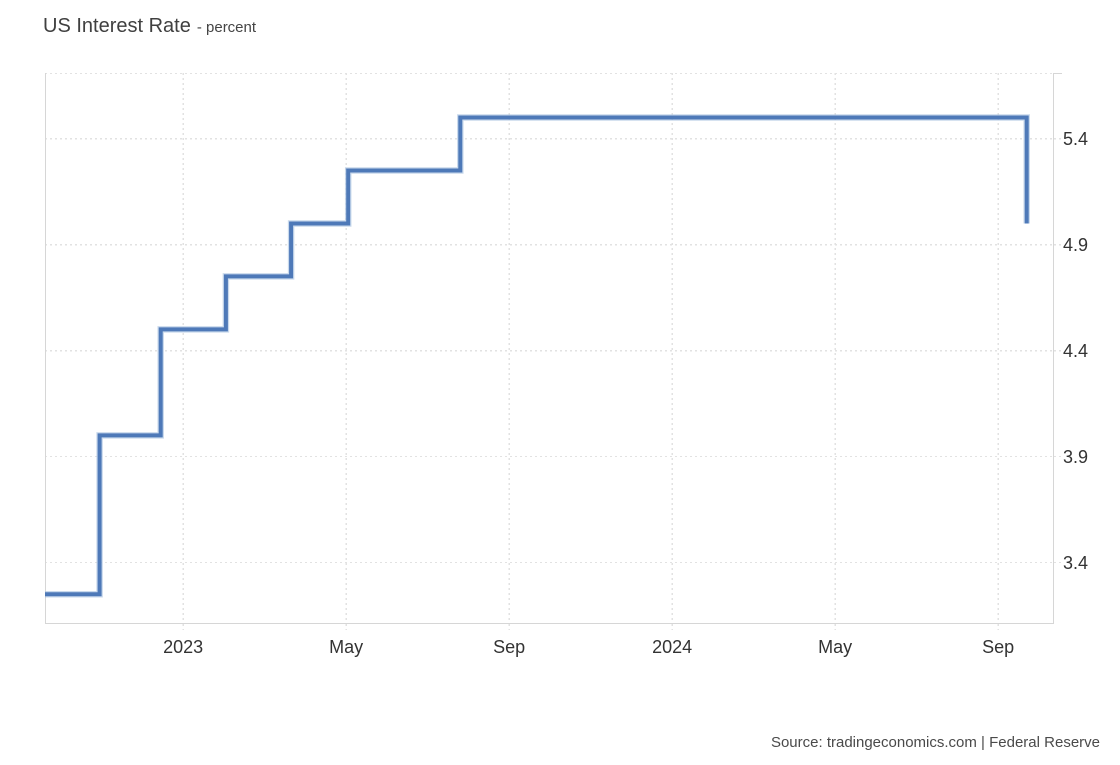 The image size is (1120, 765). Describe the element at coordinates (226, 27) in the screenshot. I see `chart-subtitle-text: - percent` at that location.